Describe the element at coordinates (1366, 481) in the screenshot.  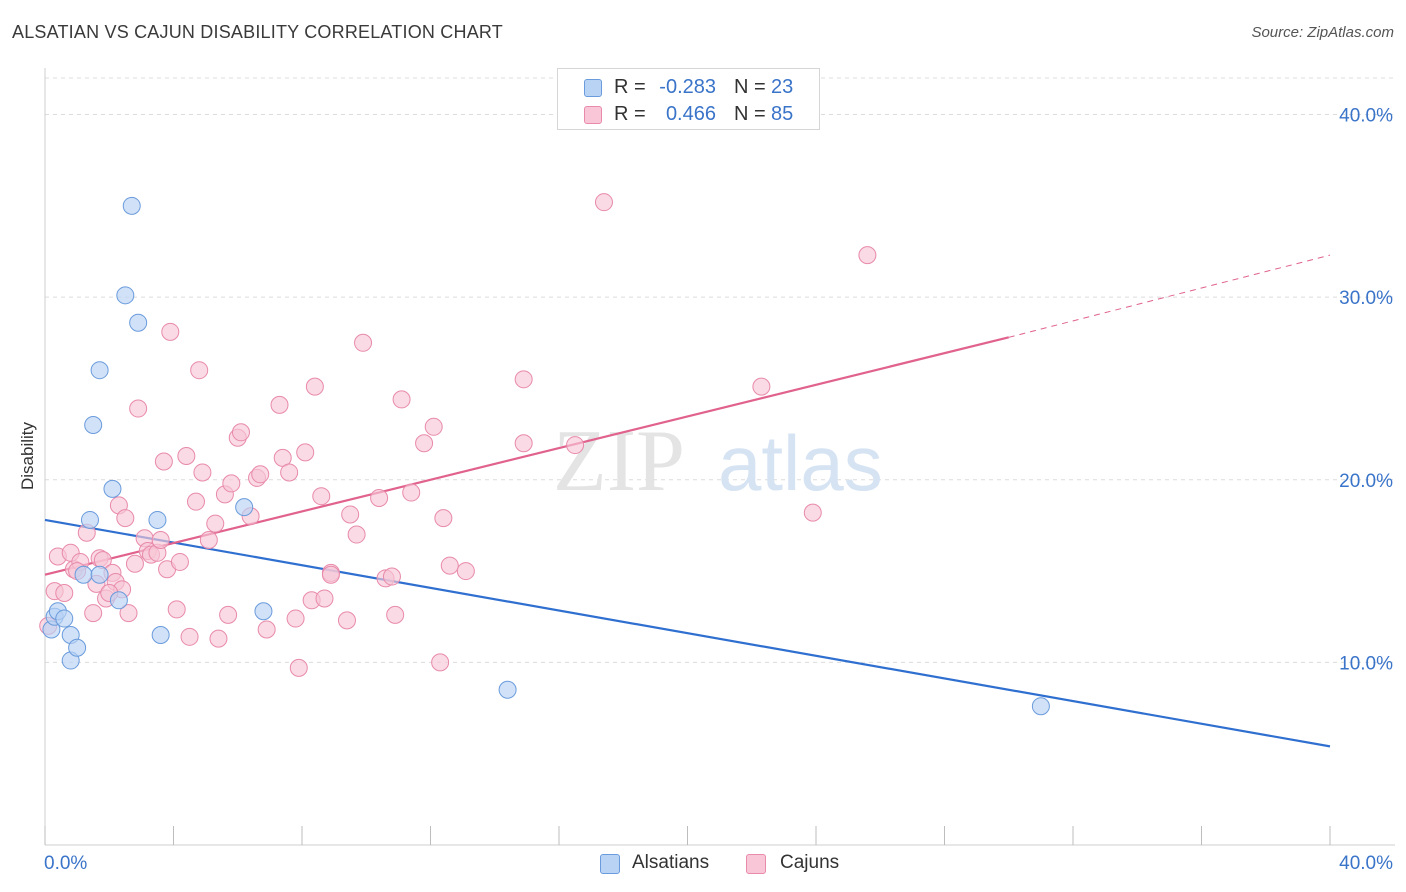
I see `y-tick-label: 20.0%` at that location.